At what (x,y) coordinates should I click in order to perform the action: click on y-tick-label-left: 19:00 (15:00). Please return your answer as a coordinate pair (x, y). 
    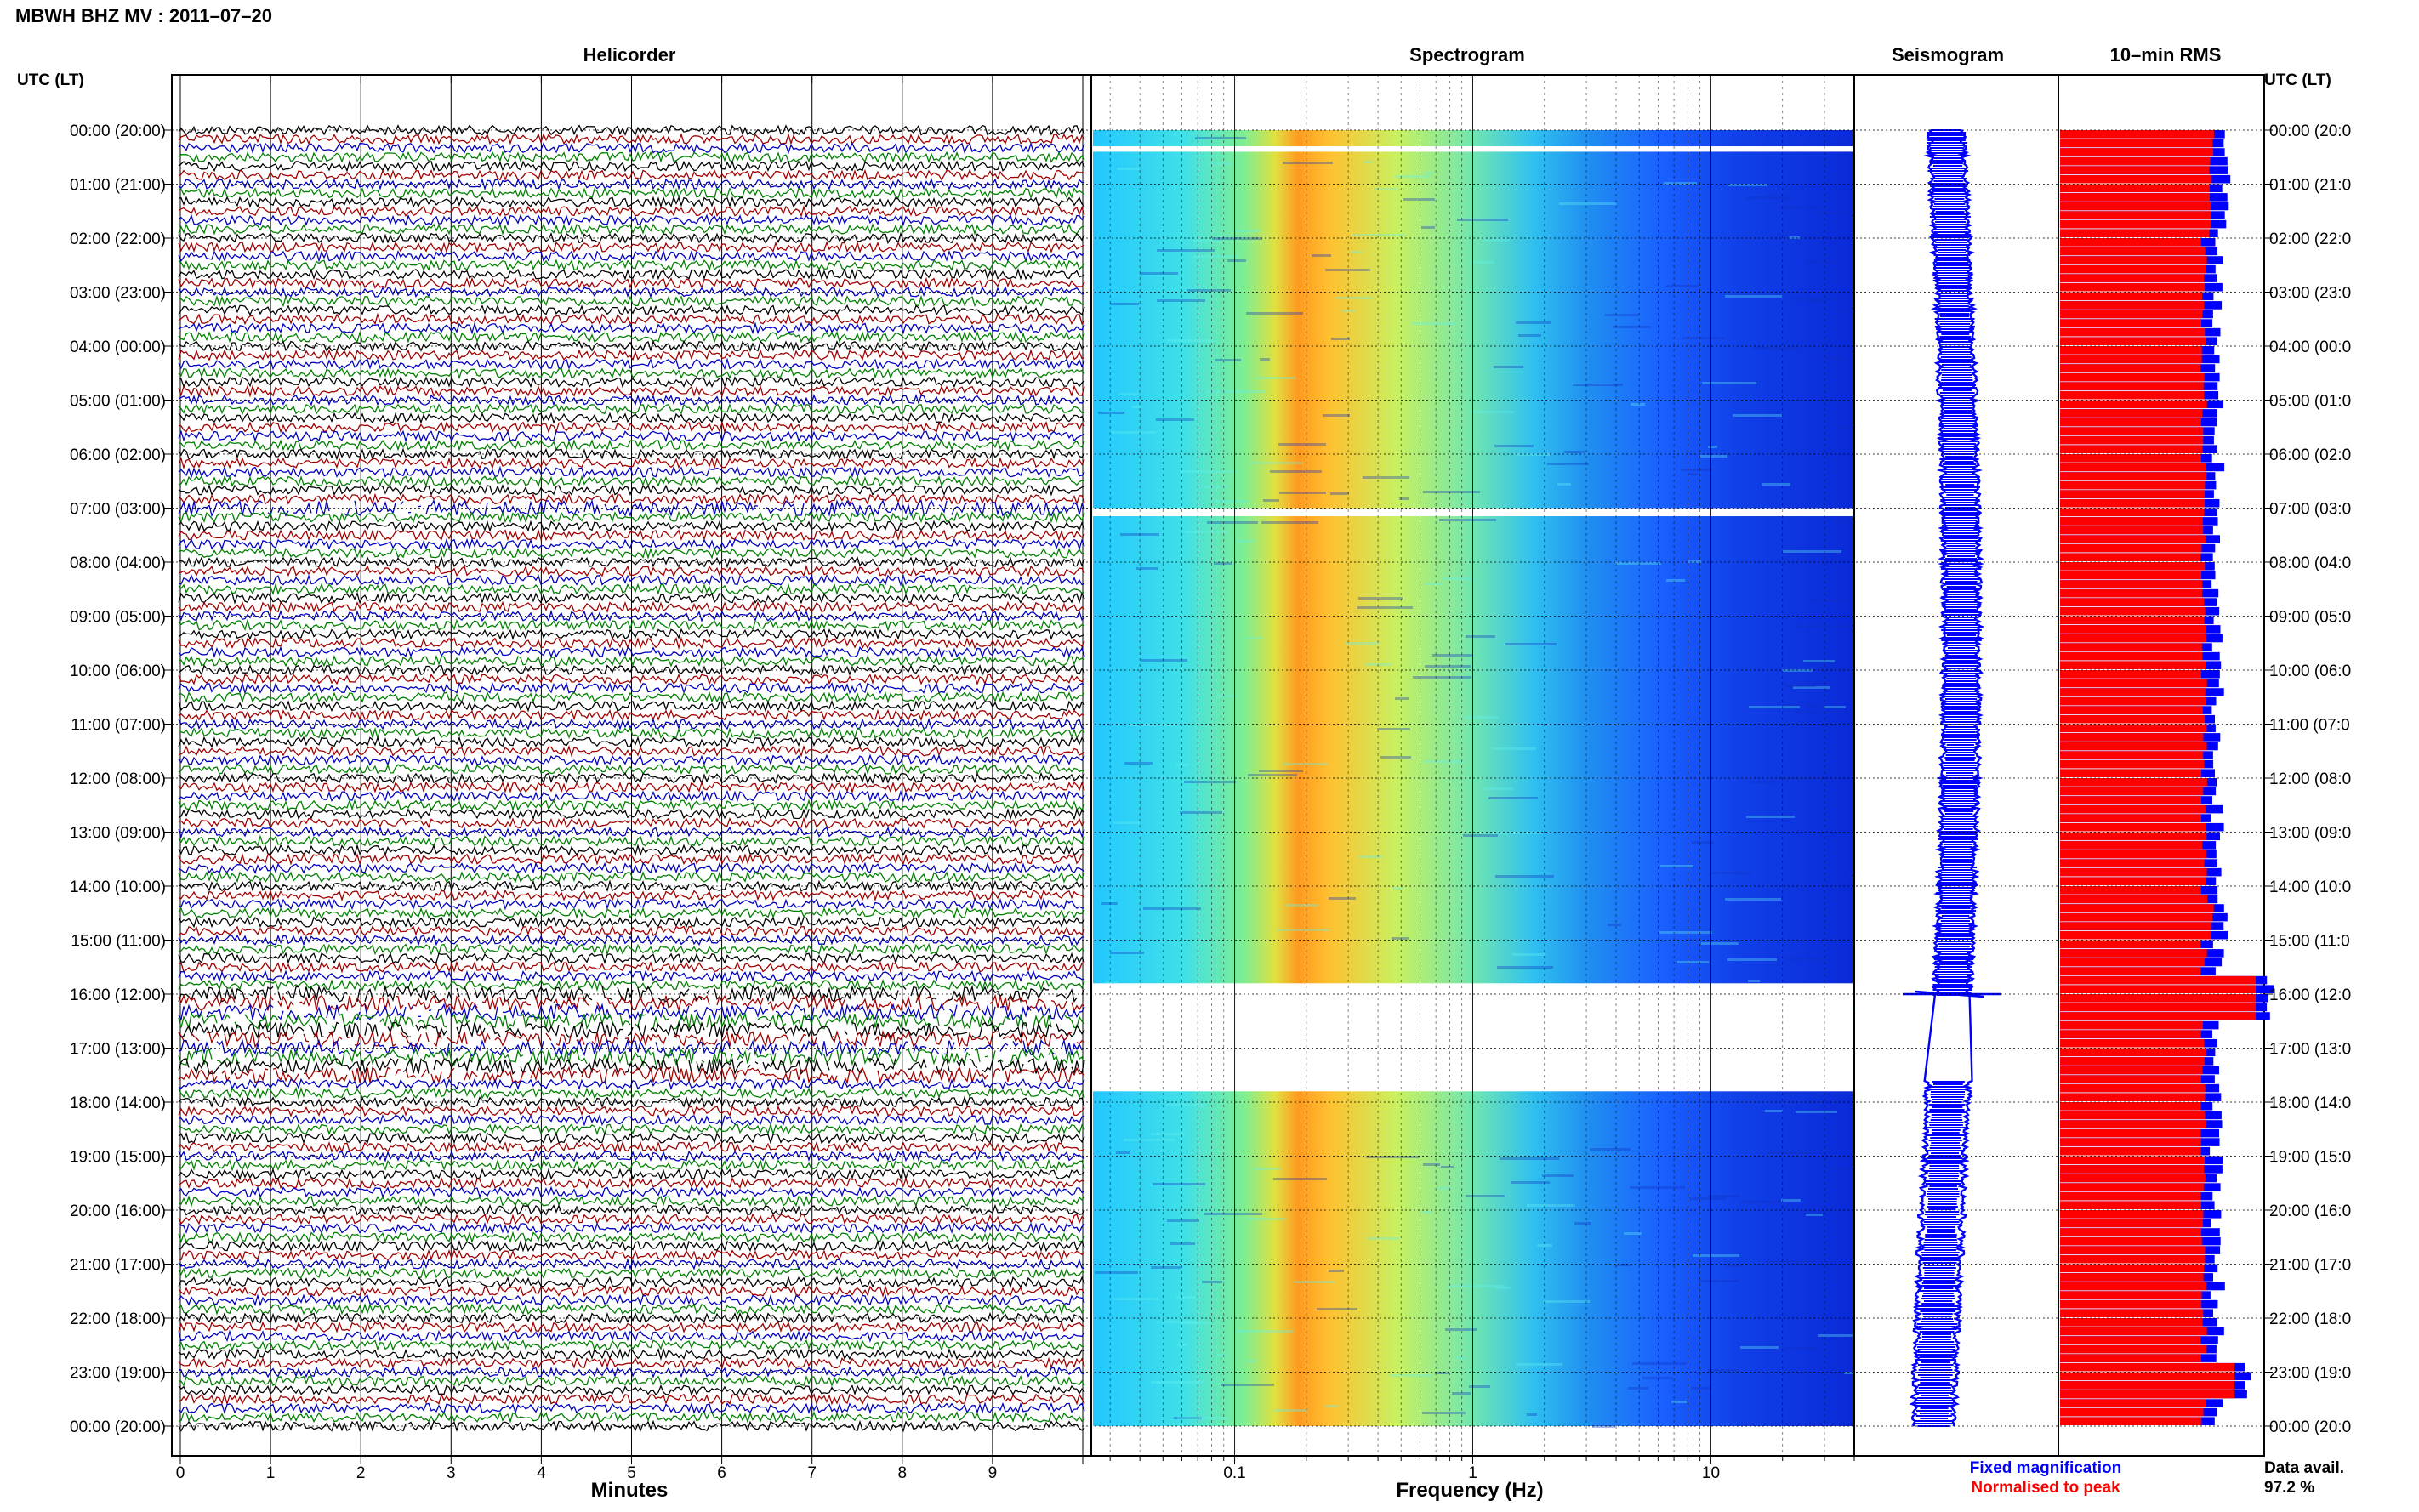
    Looking at the image, I should click on (118, 1158).